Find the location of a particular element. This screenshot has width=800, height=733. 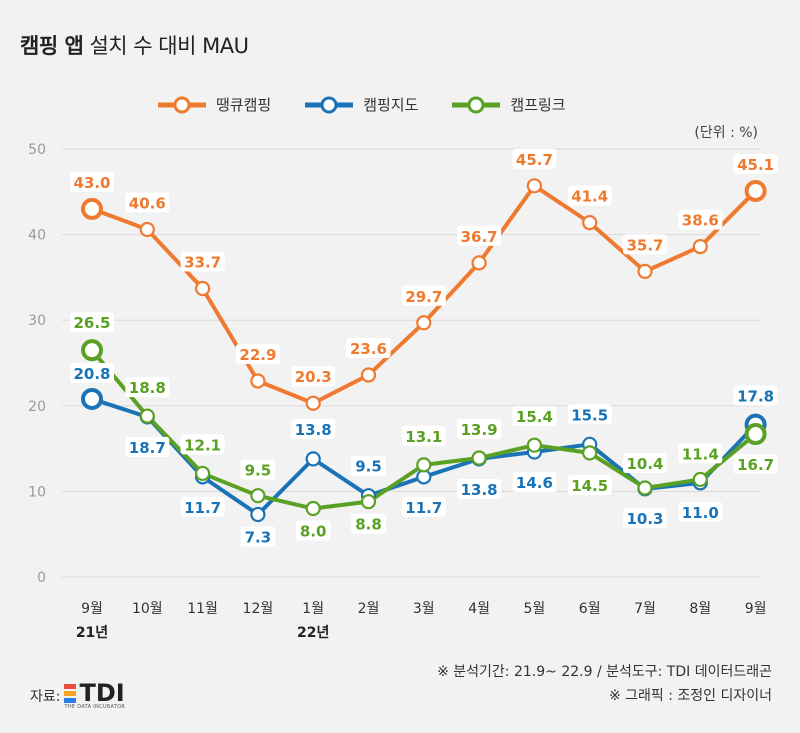

y-tick-label: 20 is located at coordinates (37, 407).